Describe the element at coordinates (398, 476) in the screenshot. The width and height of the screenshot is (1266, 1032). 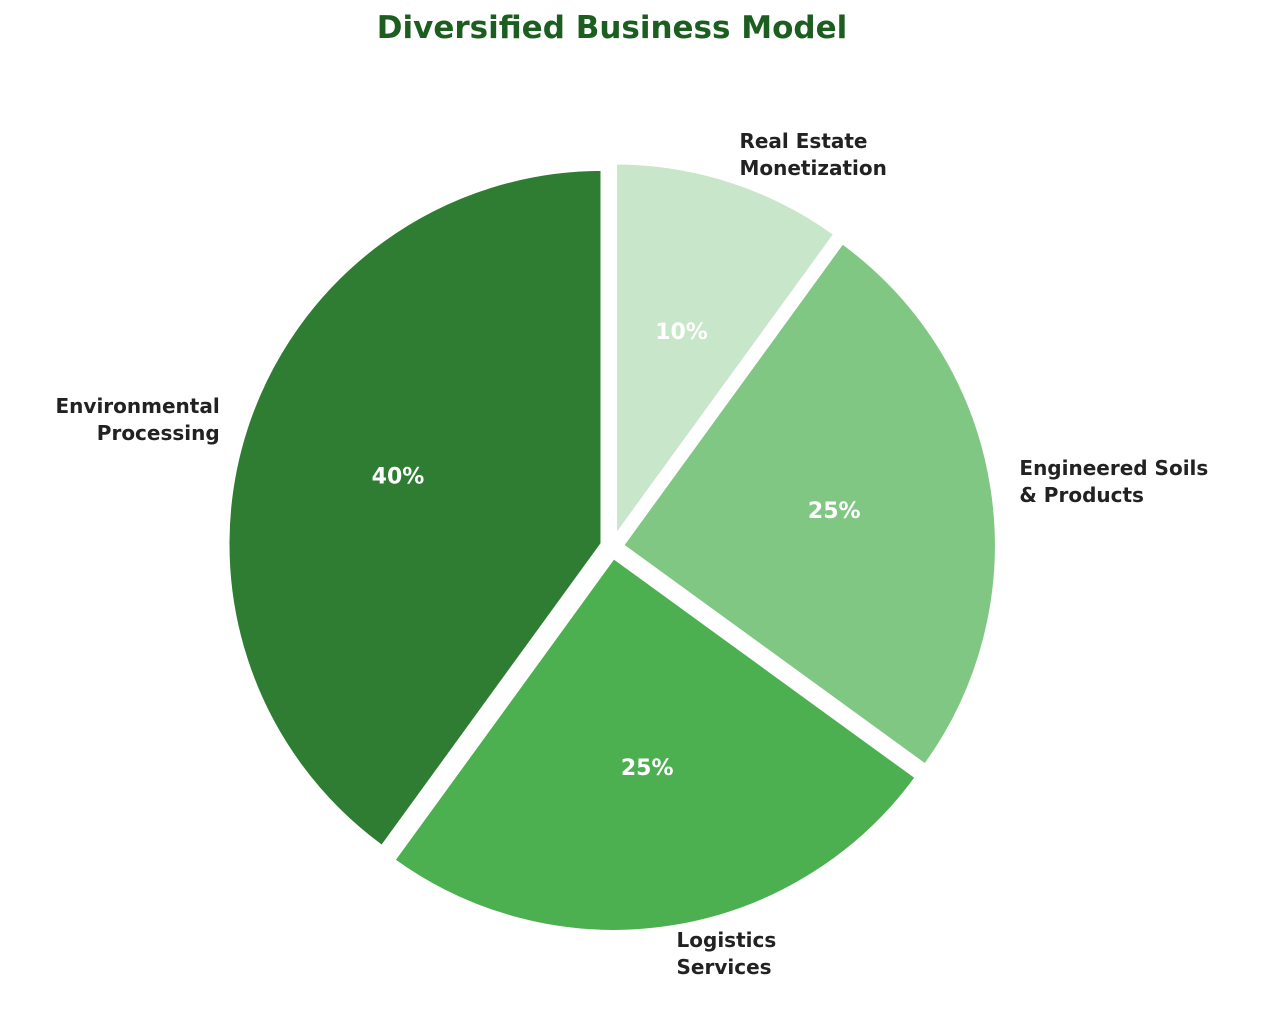
I see `value-label: 40%` at that location.